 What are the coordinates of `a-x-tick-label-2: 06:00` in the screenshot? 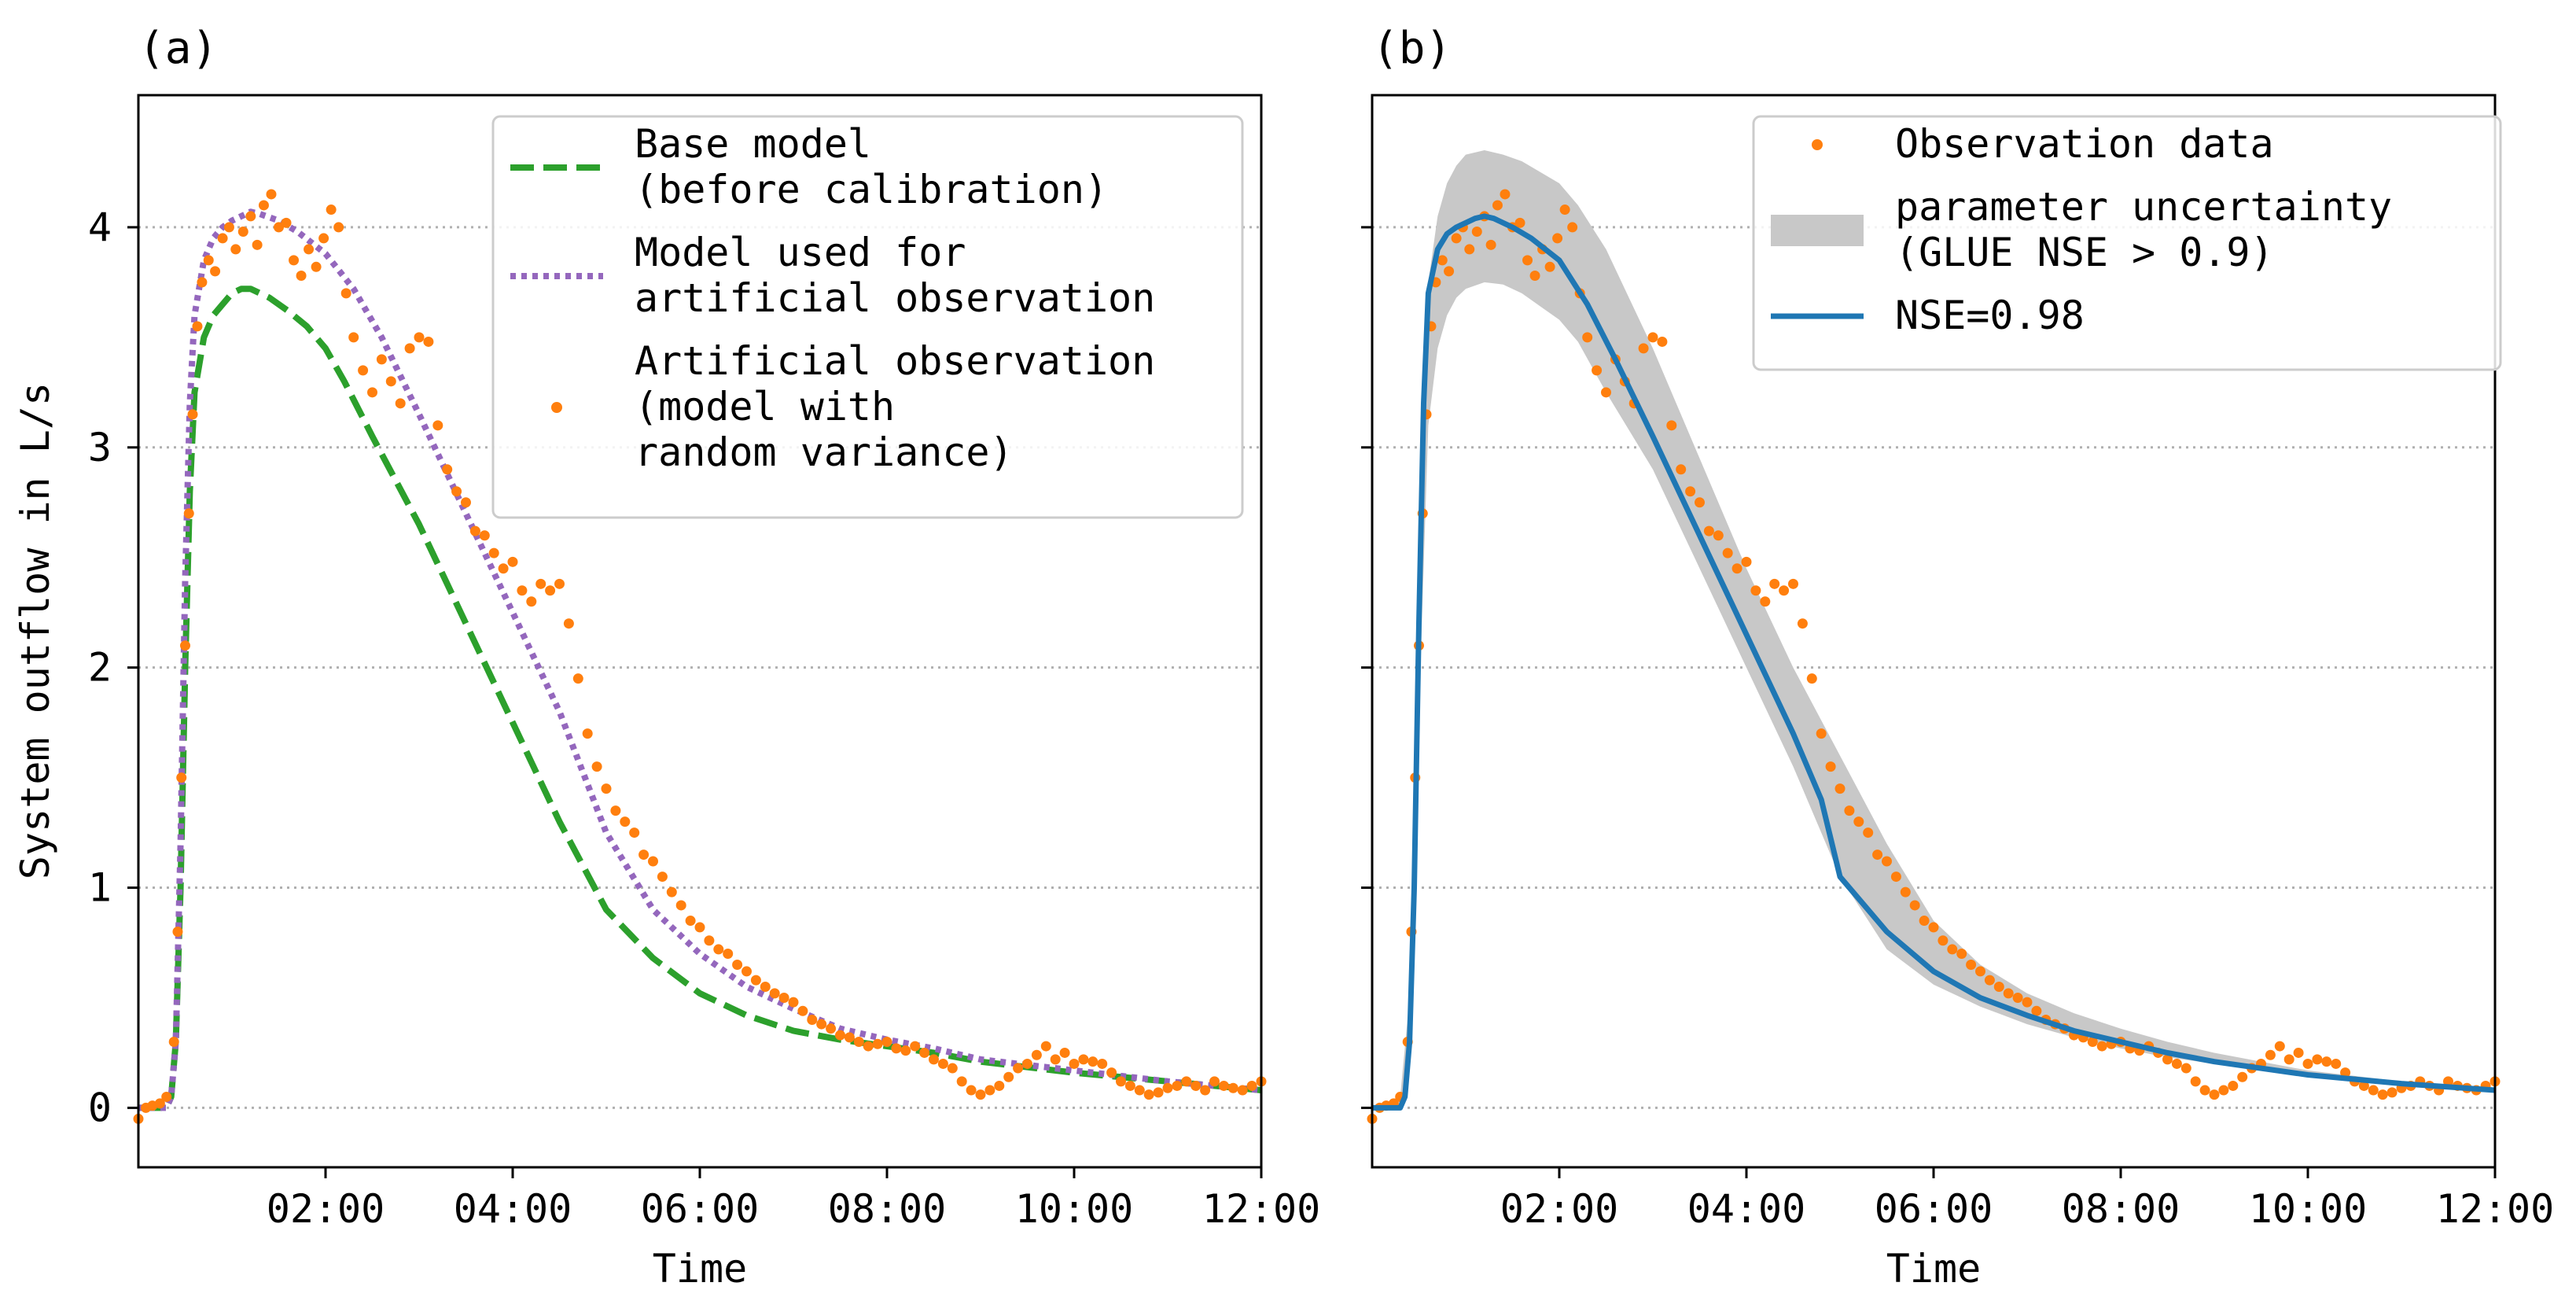 It's located at (700, 1209).